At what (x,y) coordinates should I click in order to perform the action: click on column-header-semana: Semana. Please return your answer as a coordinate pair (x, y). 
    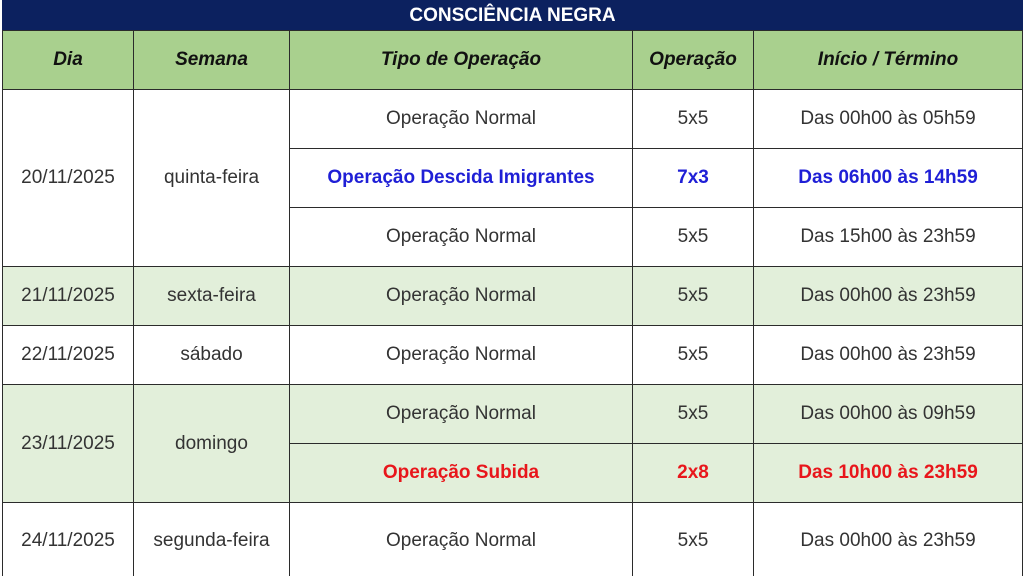
    Looking at the image, I should click on (211, 60).